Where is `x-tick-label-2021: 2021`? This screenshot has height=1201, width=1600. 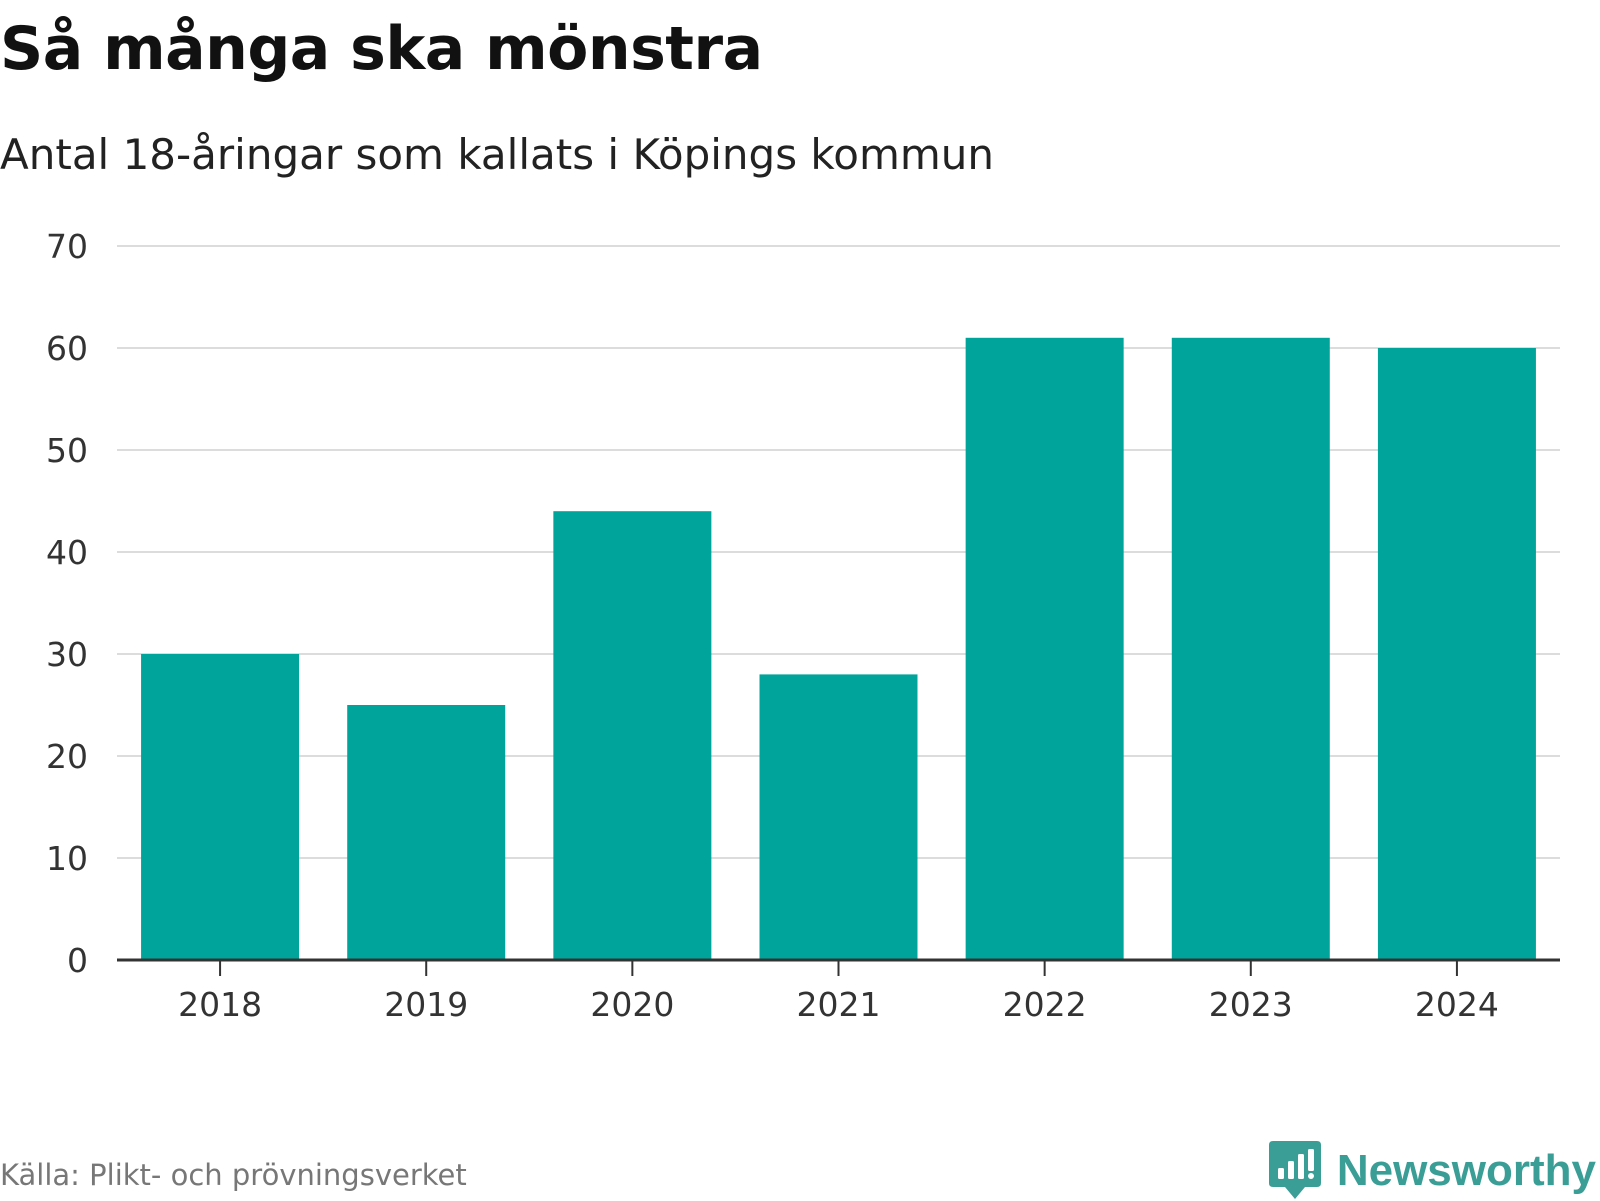
x-tick-label-2021: 2021 is located at coordinates (839, 1004).